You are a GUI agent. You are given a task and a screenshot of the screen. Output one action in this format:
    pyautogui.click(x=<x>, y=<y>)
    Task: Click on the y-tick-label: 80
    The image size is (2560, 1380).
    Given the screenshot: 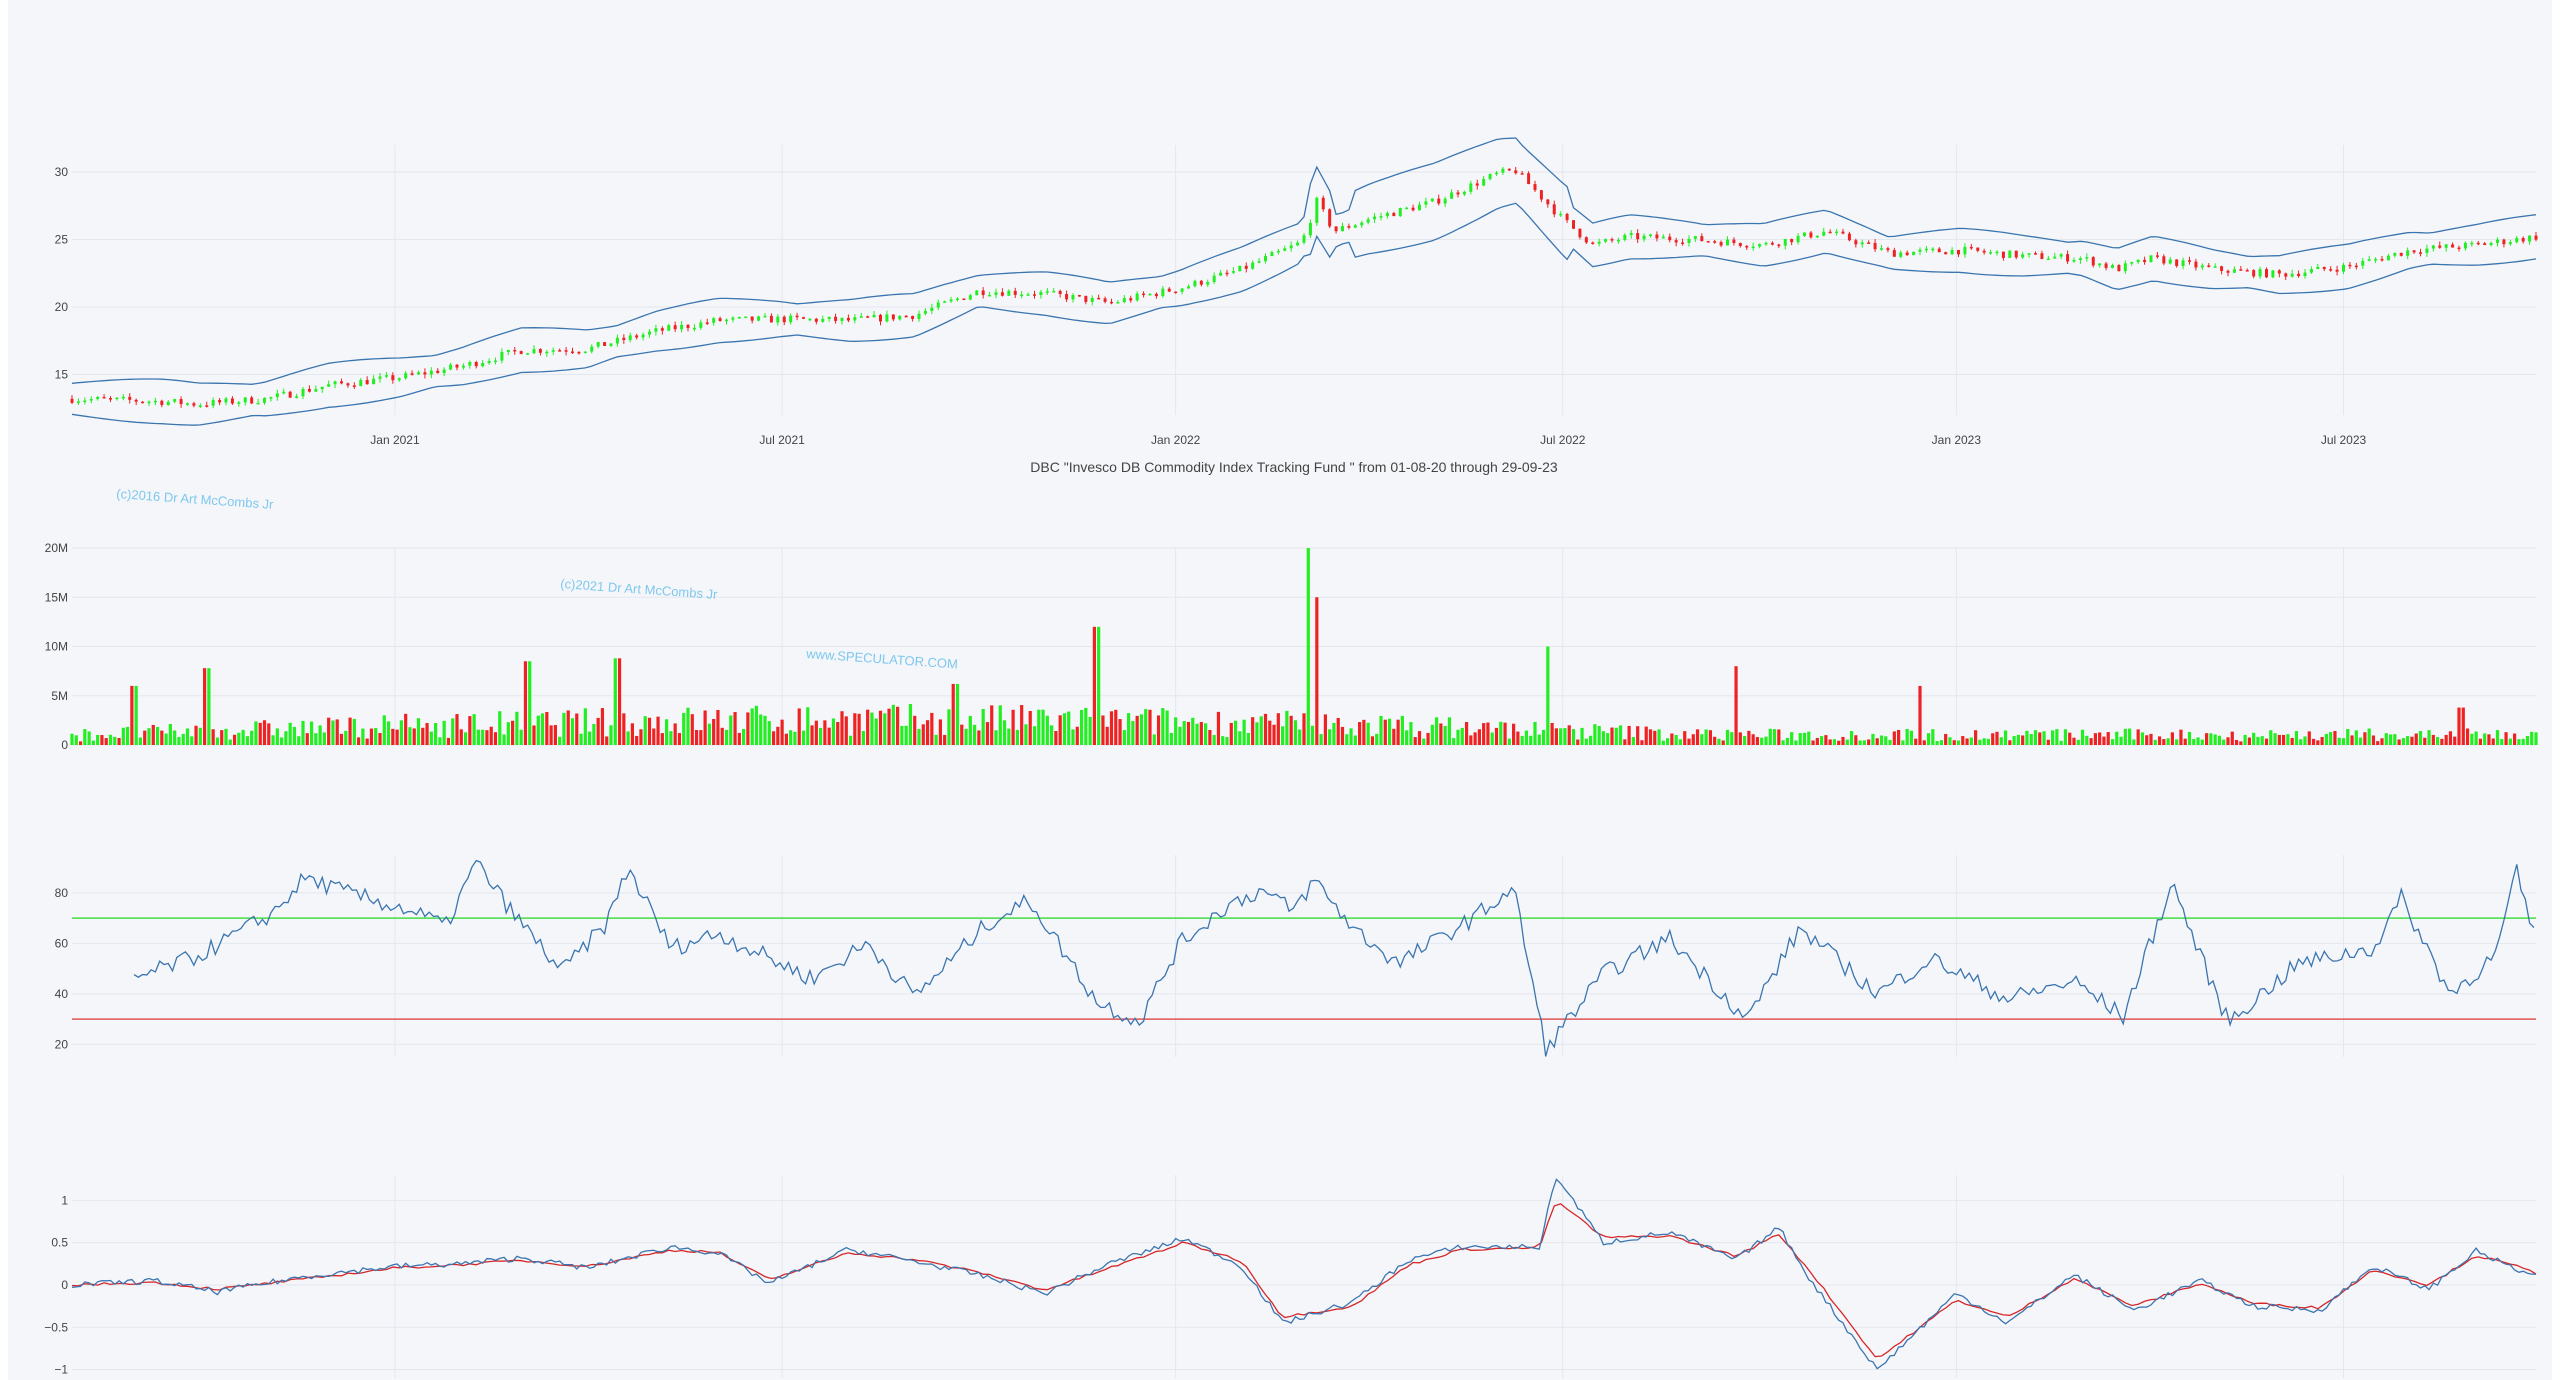 What is the action you would take?
    pyautogui.click(x=62, y=893)
    